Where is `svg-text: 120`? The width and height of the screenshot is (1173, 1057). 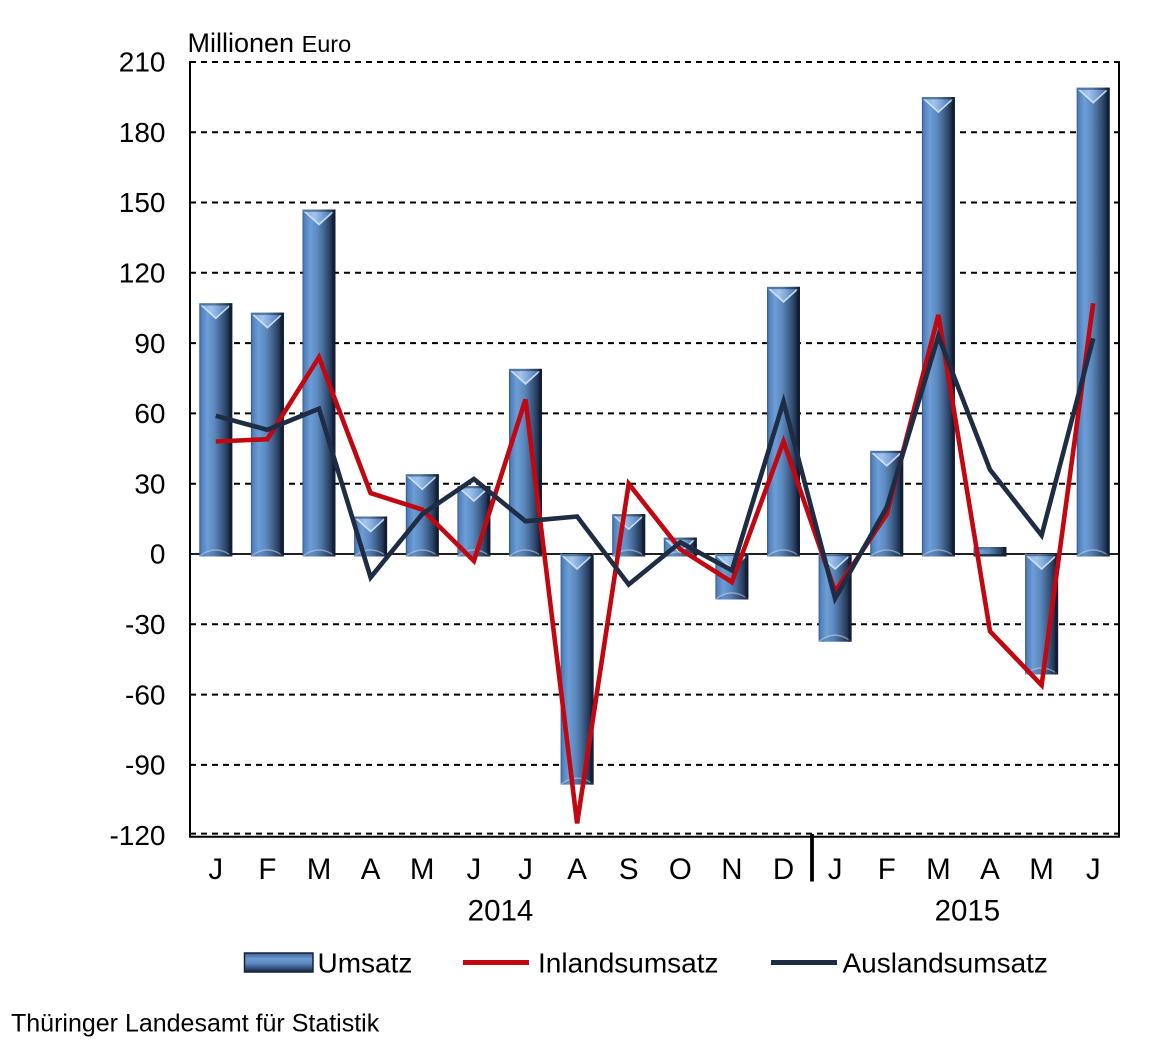
svg-text: 120 is located at coordinates (142, 273).